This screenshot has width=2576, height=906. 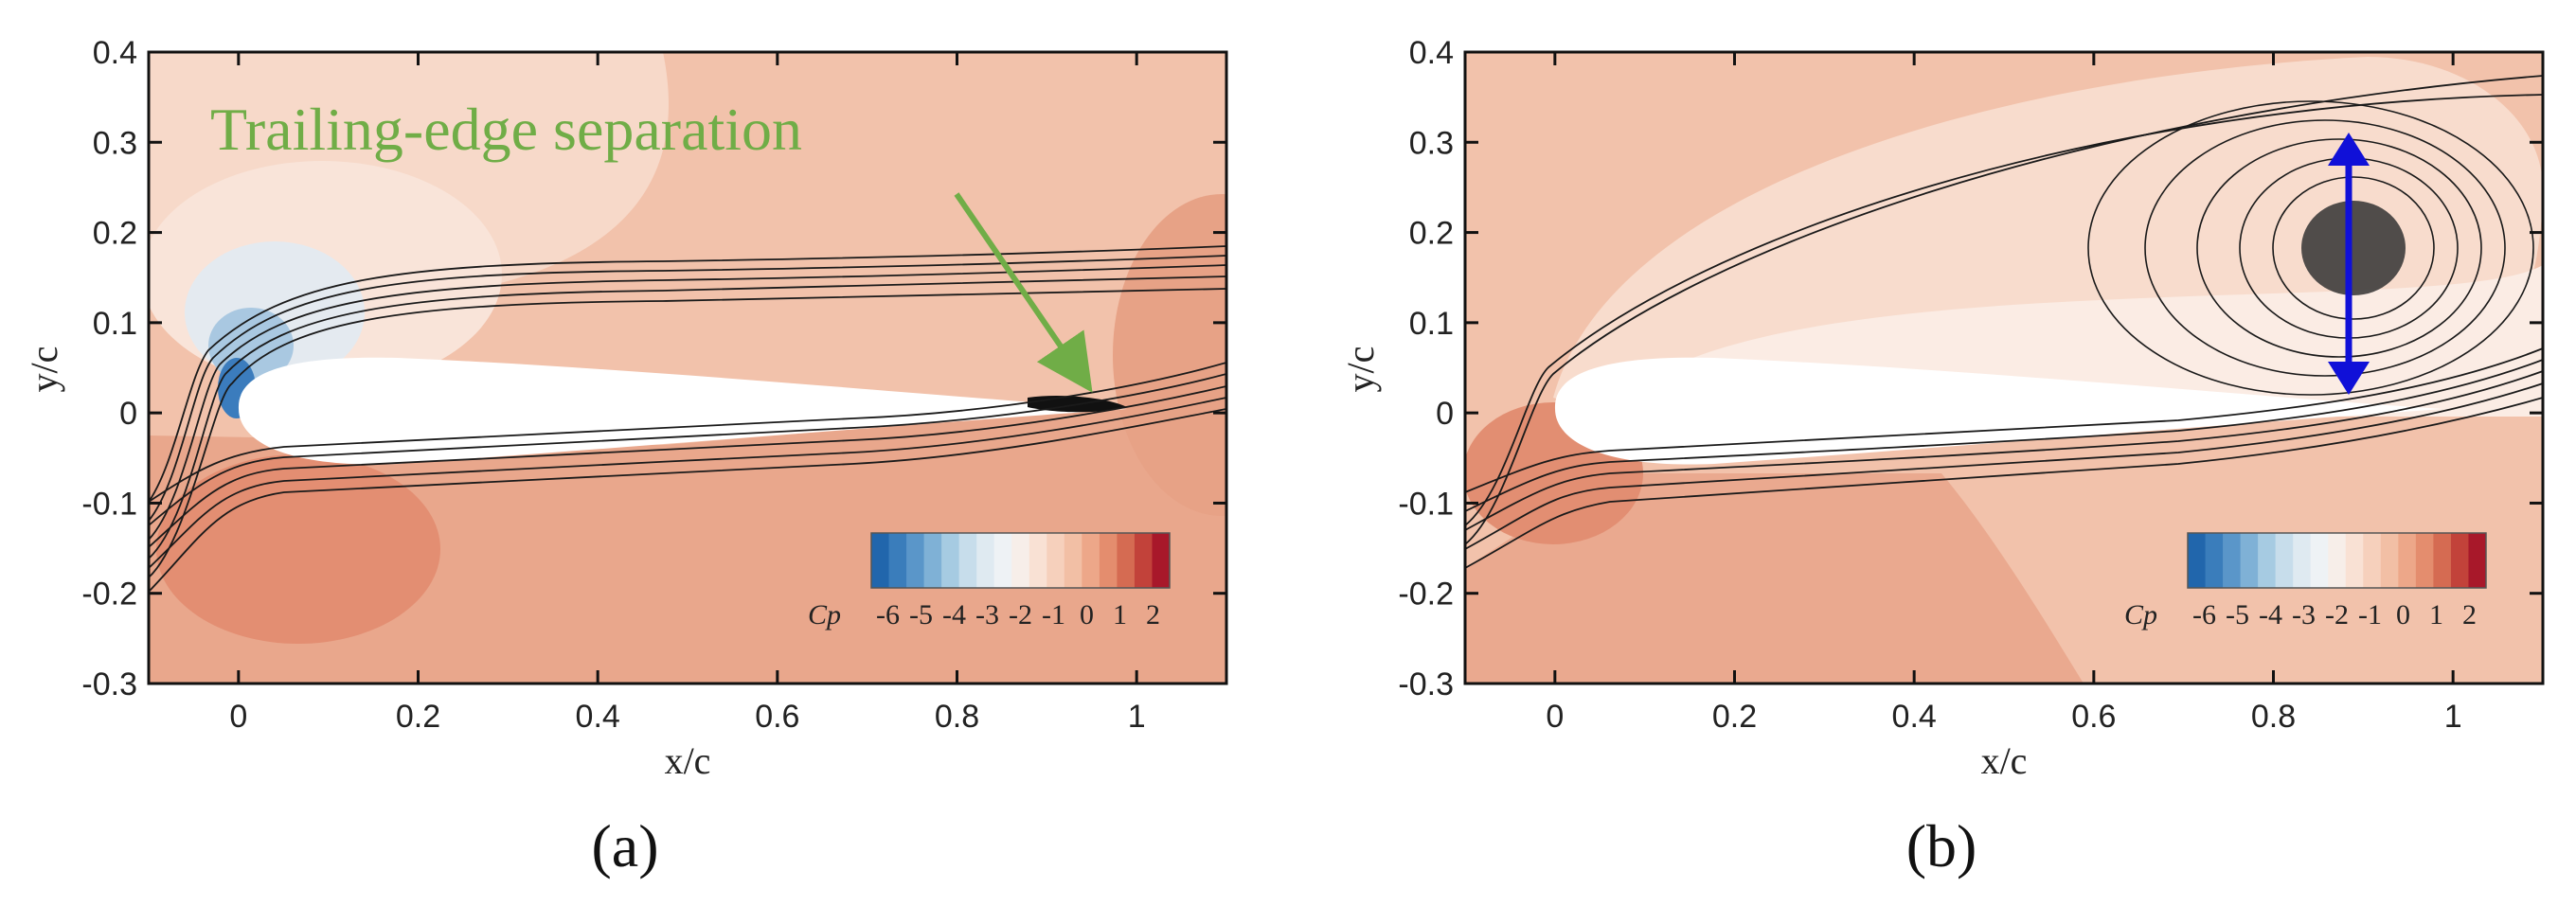 What do you see at coordinates (824, 615) in the screenshot?
I see `panel-a-colorbar-title: Cp` at bounding box center [824, 615].